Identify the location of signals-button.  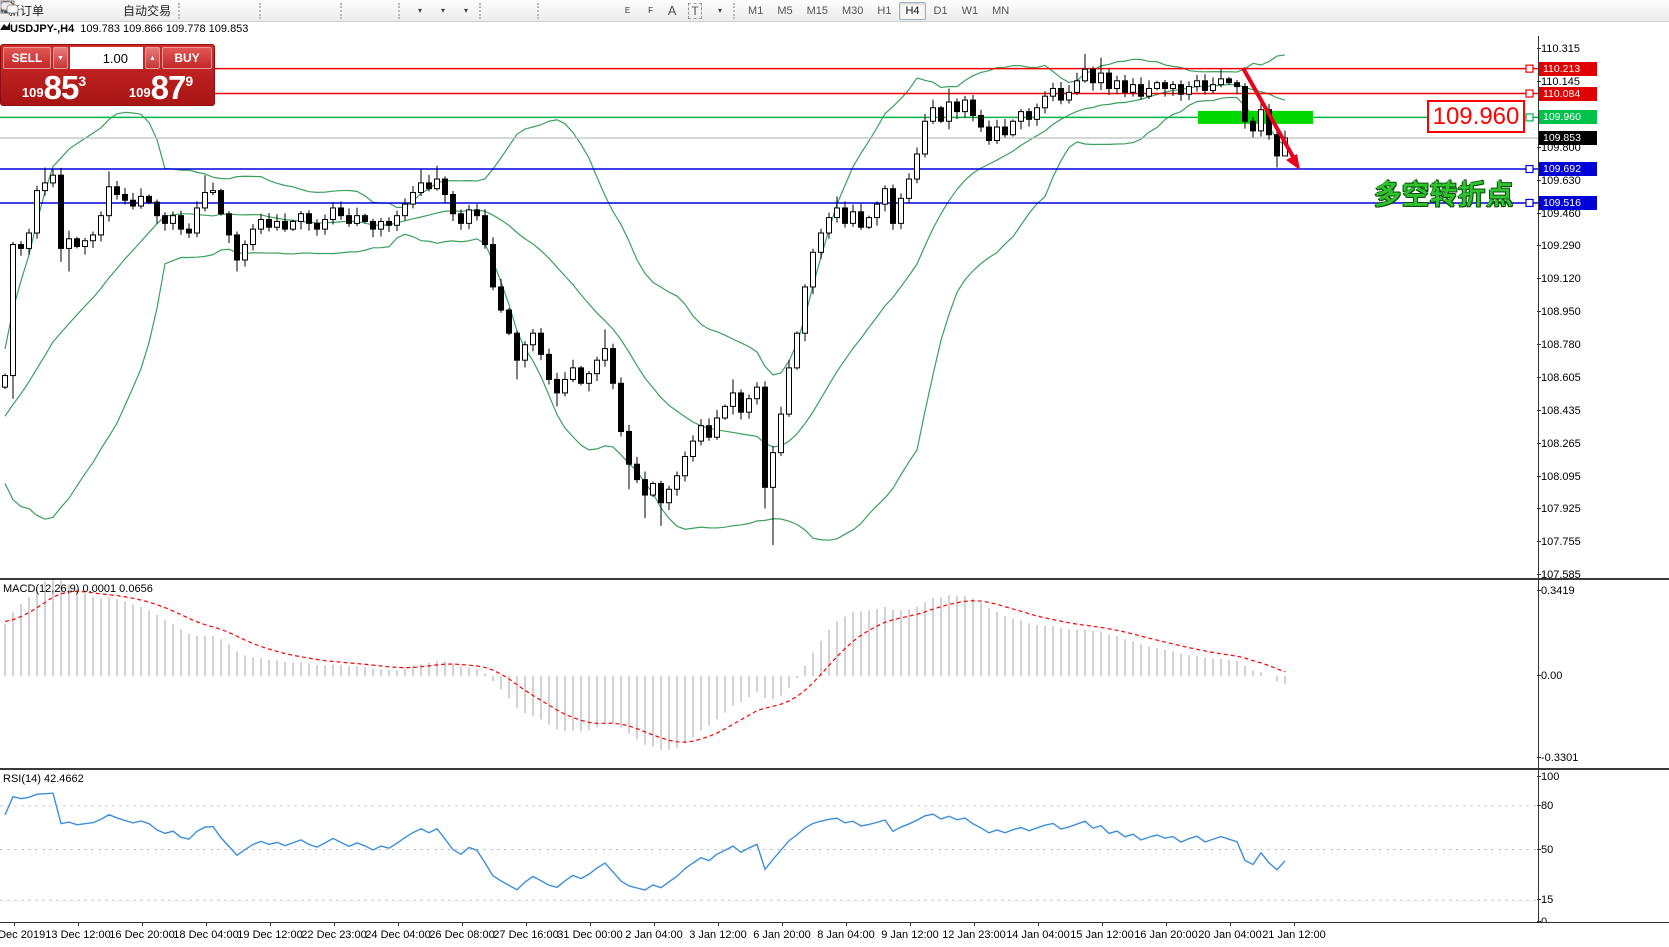
(58, 11).